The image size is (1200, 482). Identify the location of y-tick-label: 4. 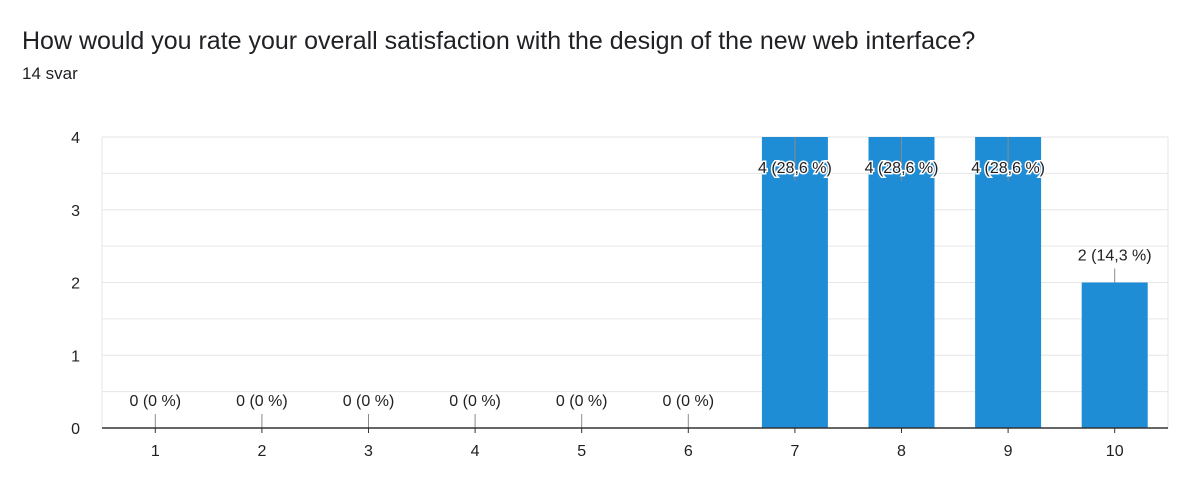
(75, 138).